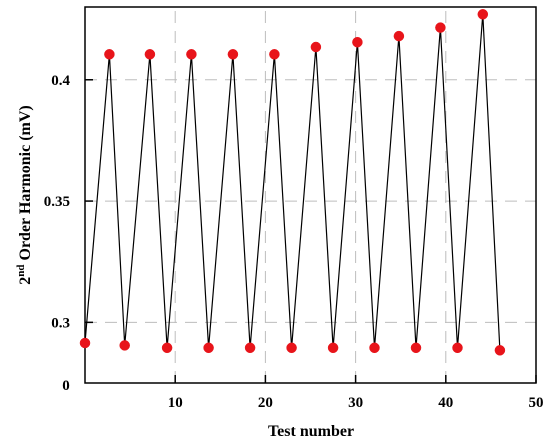 The image size is (550, 445). Describe the element at coordinates (57, 202) in the screenshot. I see `y-tick-label: 0.35` at that location.